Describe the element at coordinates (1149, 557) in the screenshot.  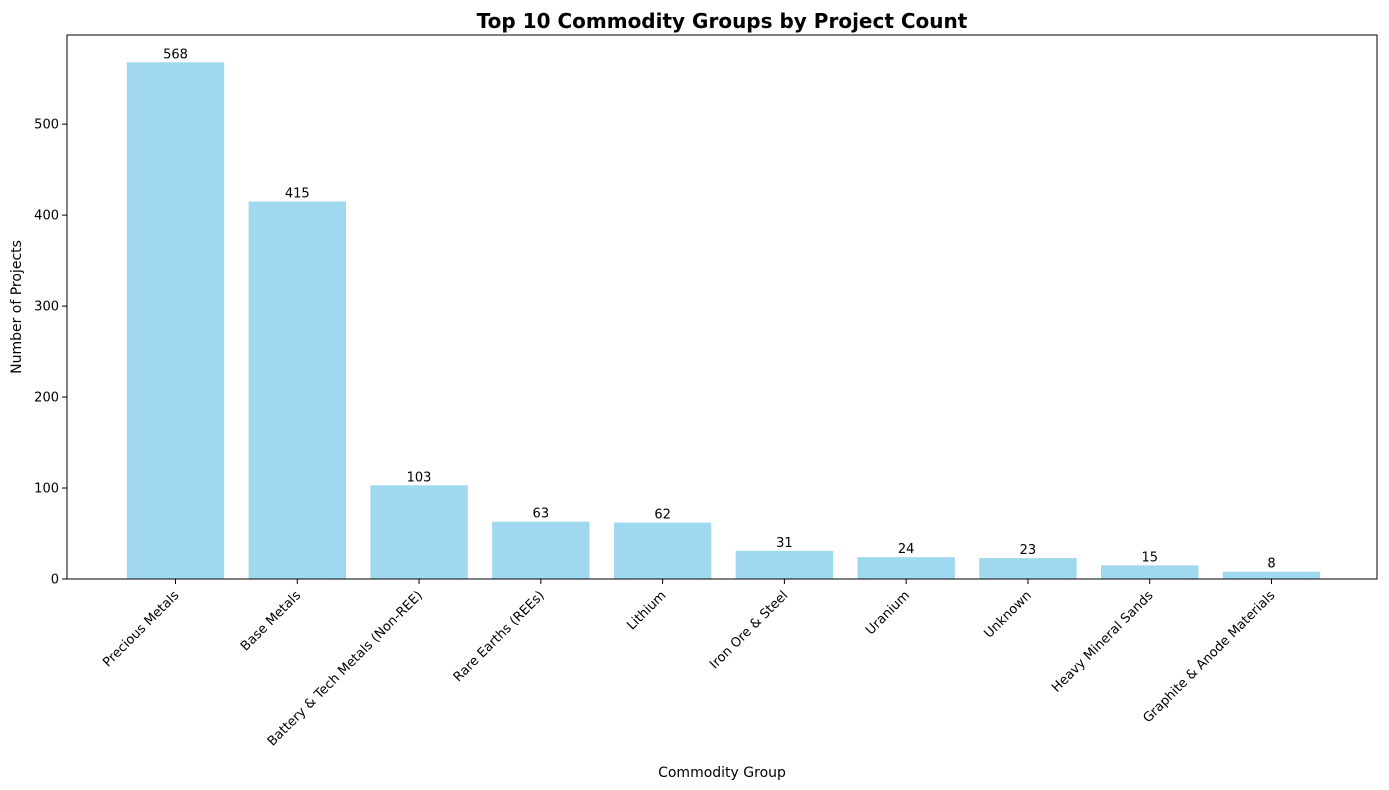
I see `bar-value-label: 15` at that location.